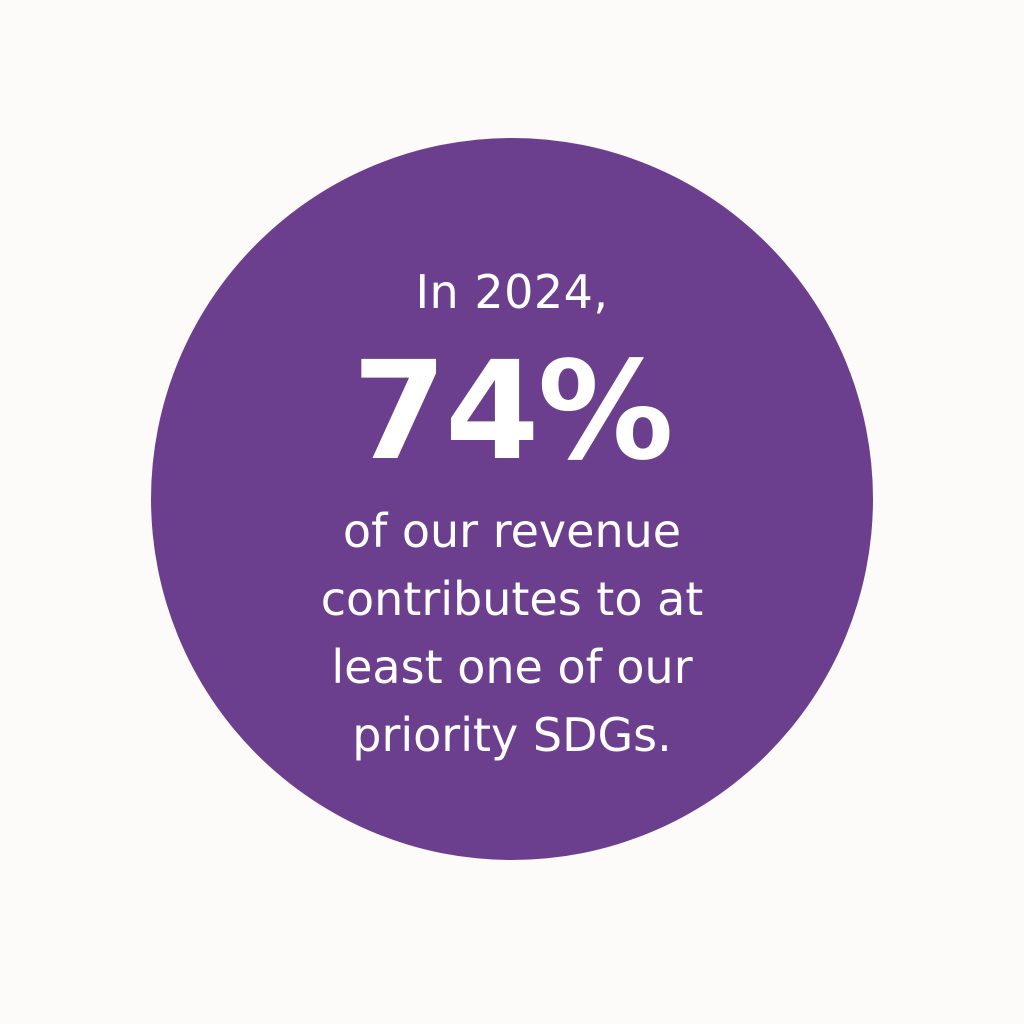 The image size is (1024, 1024). Describe the element at coordinates (512, 667) in the screenshot. I see `stat-description-line: least one of our` at that location.